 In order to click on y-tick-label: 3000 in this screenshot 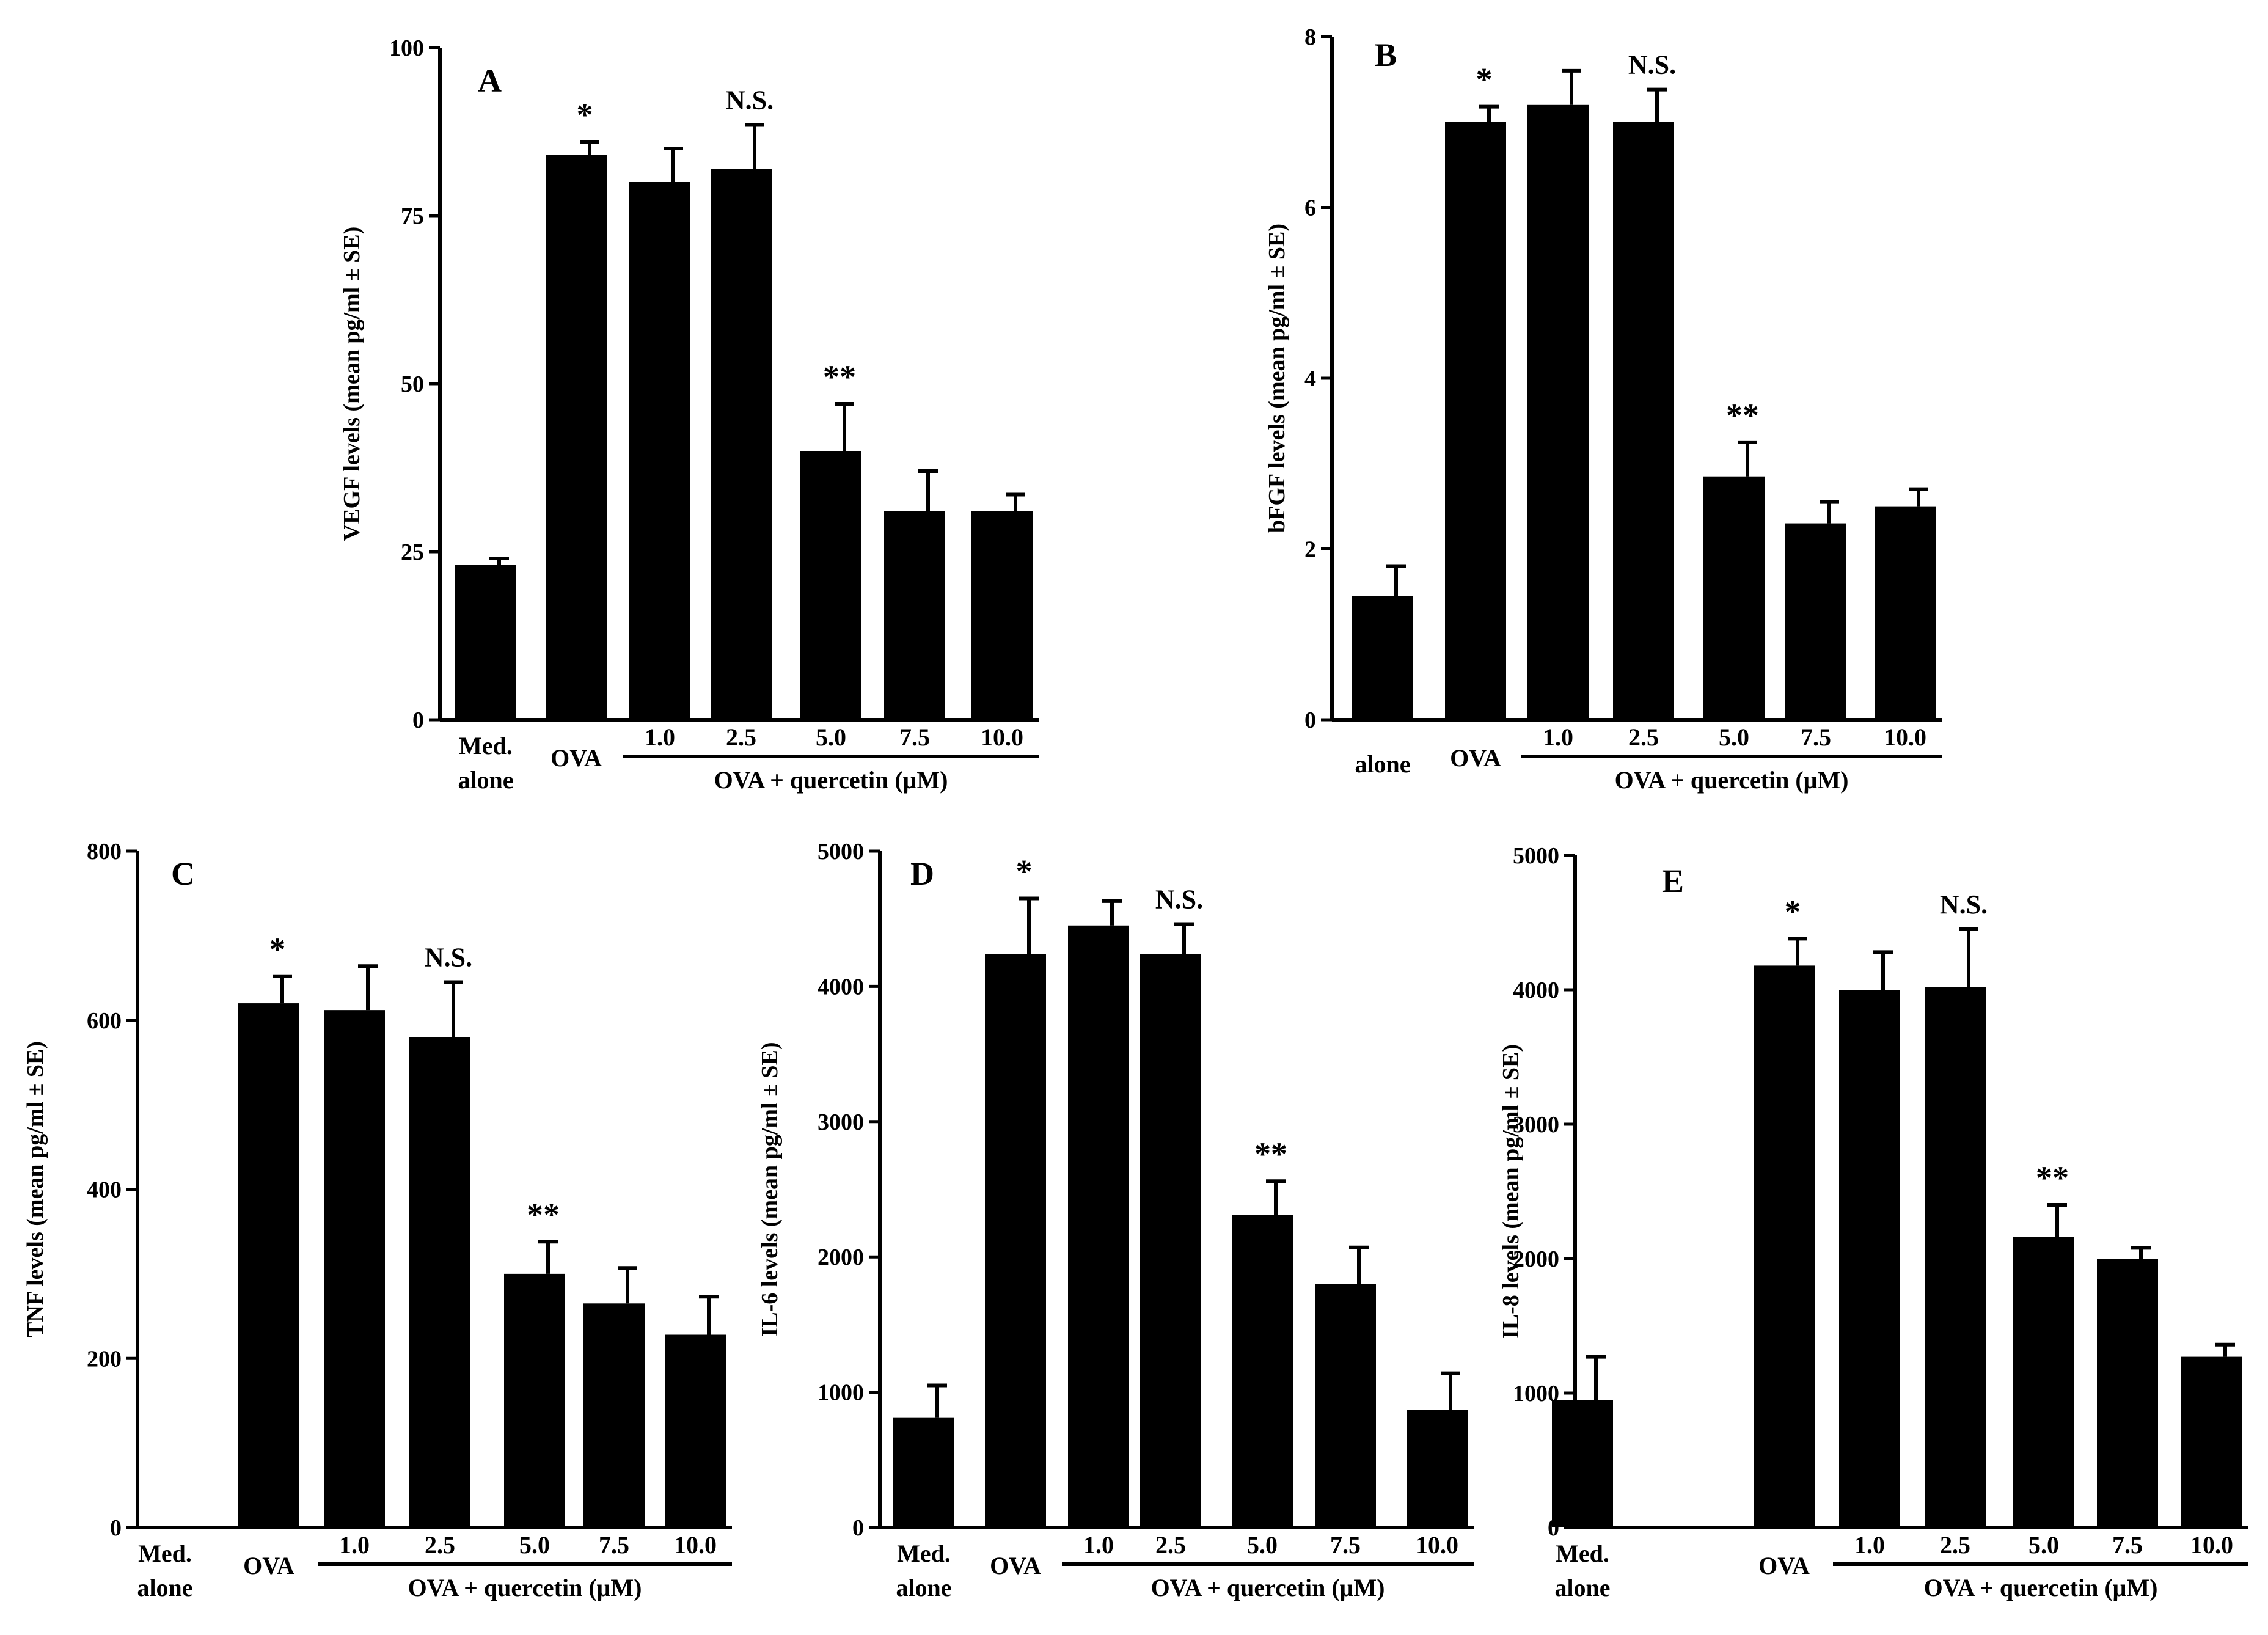, I will do `click(1536, 1125)`.